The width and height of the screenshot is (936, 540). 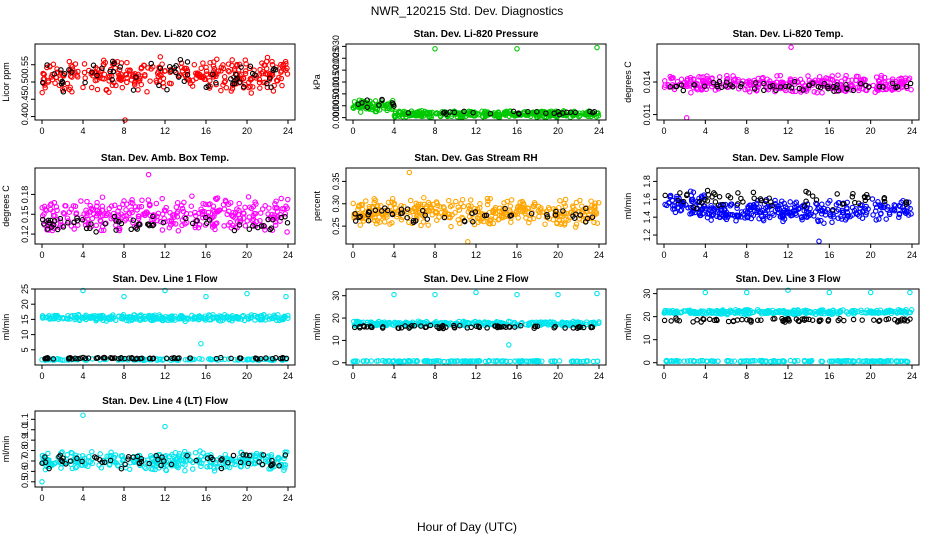 I want to click on y-tick-label: 25, so click(x=25, y=289).